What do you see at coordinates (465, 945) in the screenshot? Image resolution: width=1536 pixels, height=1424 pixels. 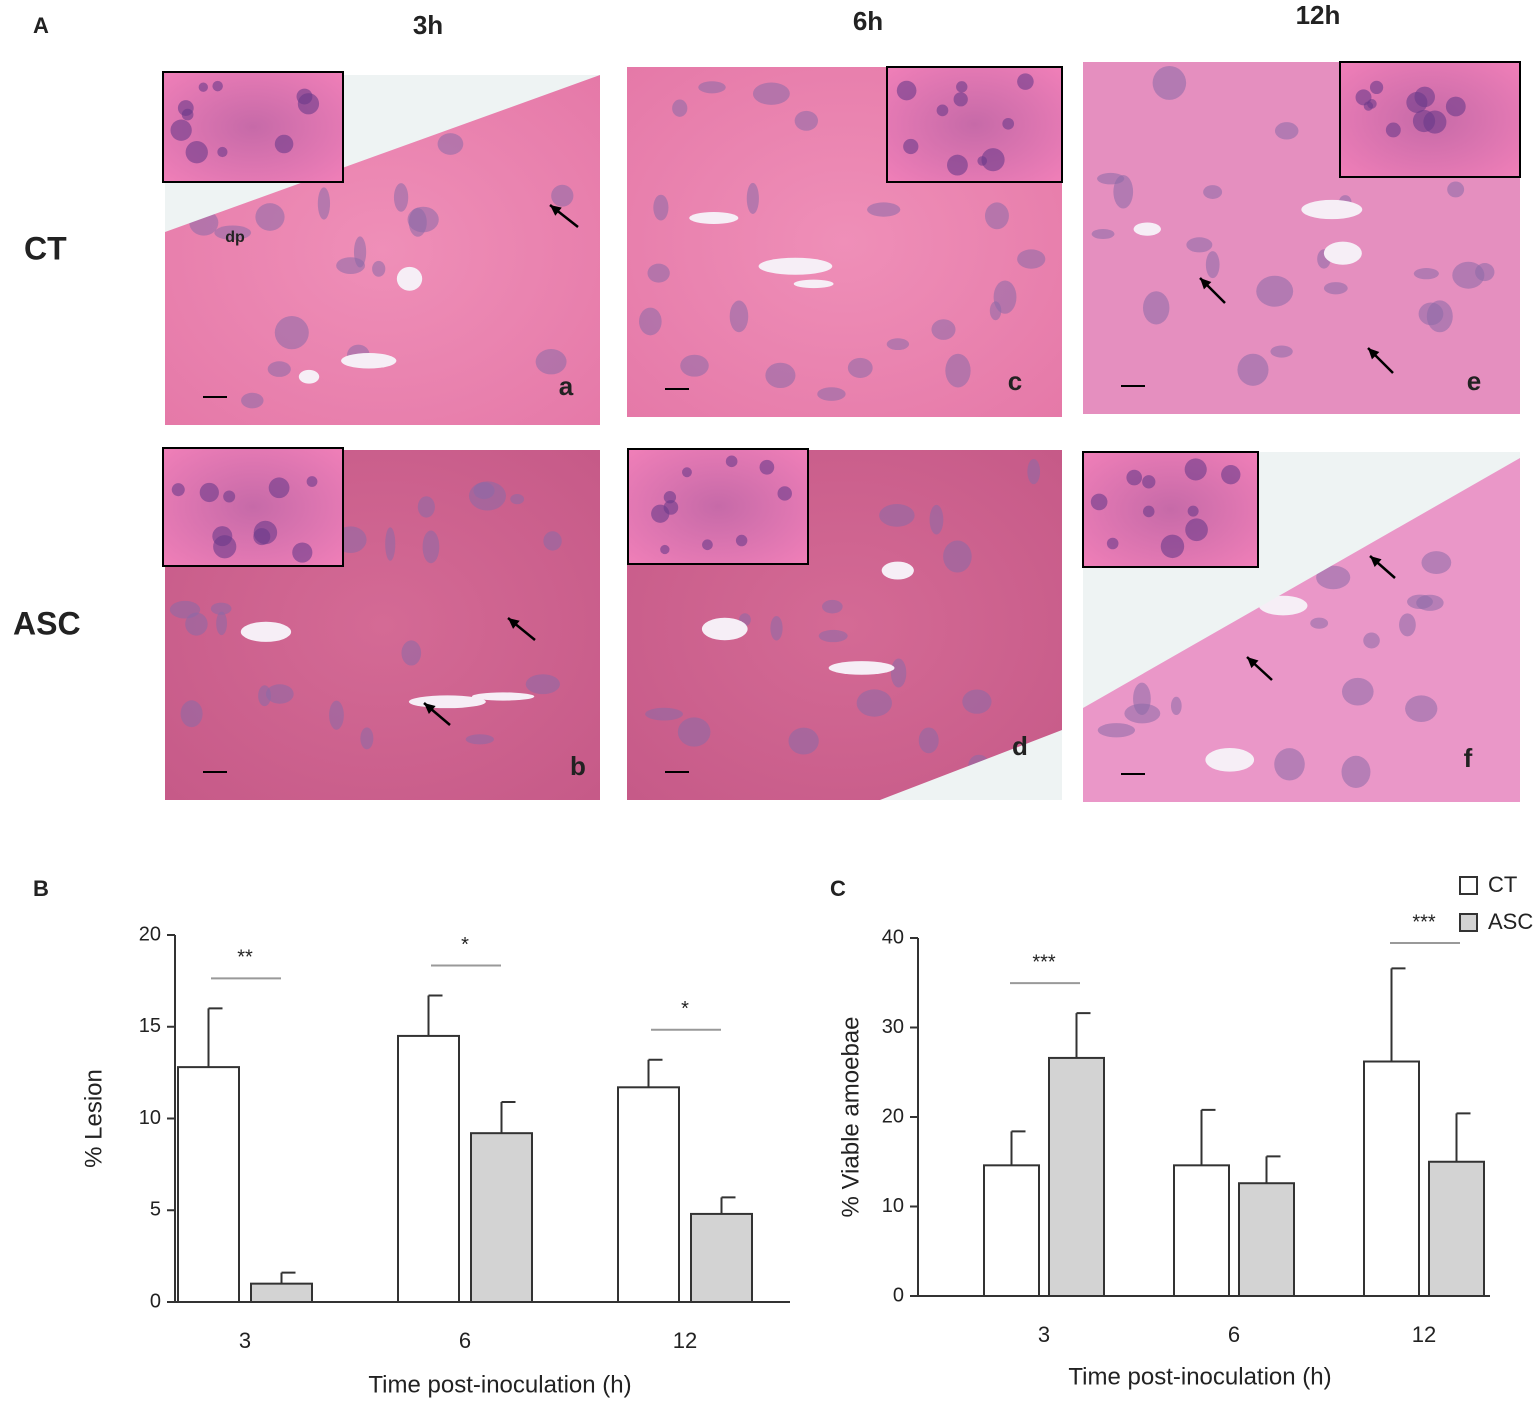 I see `significance-label: *` at bounding box center [465, 945].